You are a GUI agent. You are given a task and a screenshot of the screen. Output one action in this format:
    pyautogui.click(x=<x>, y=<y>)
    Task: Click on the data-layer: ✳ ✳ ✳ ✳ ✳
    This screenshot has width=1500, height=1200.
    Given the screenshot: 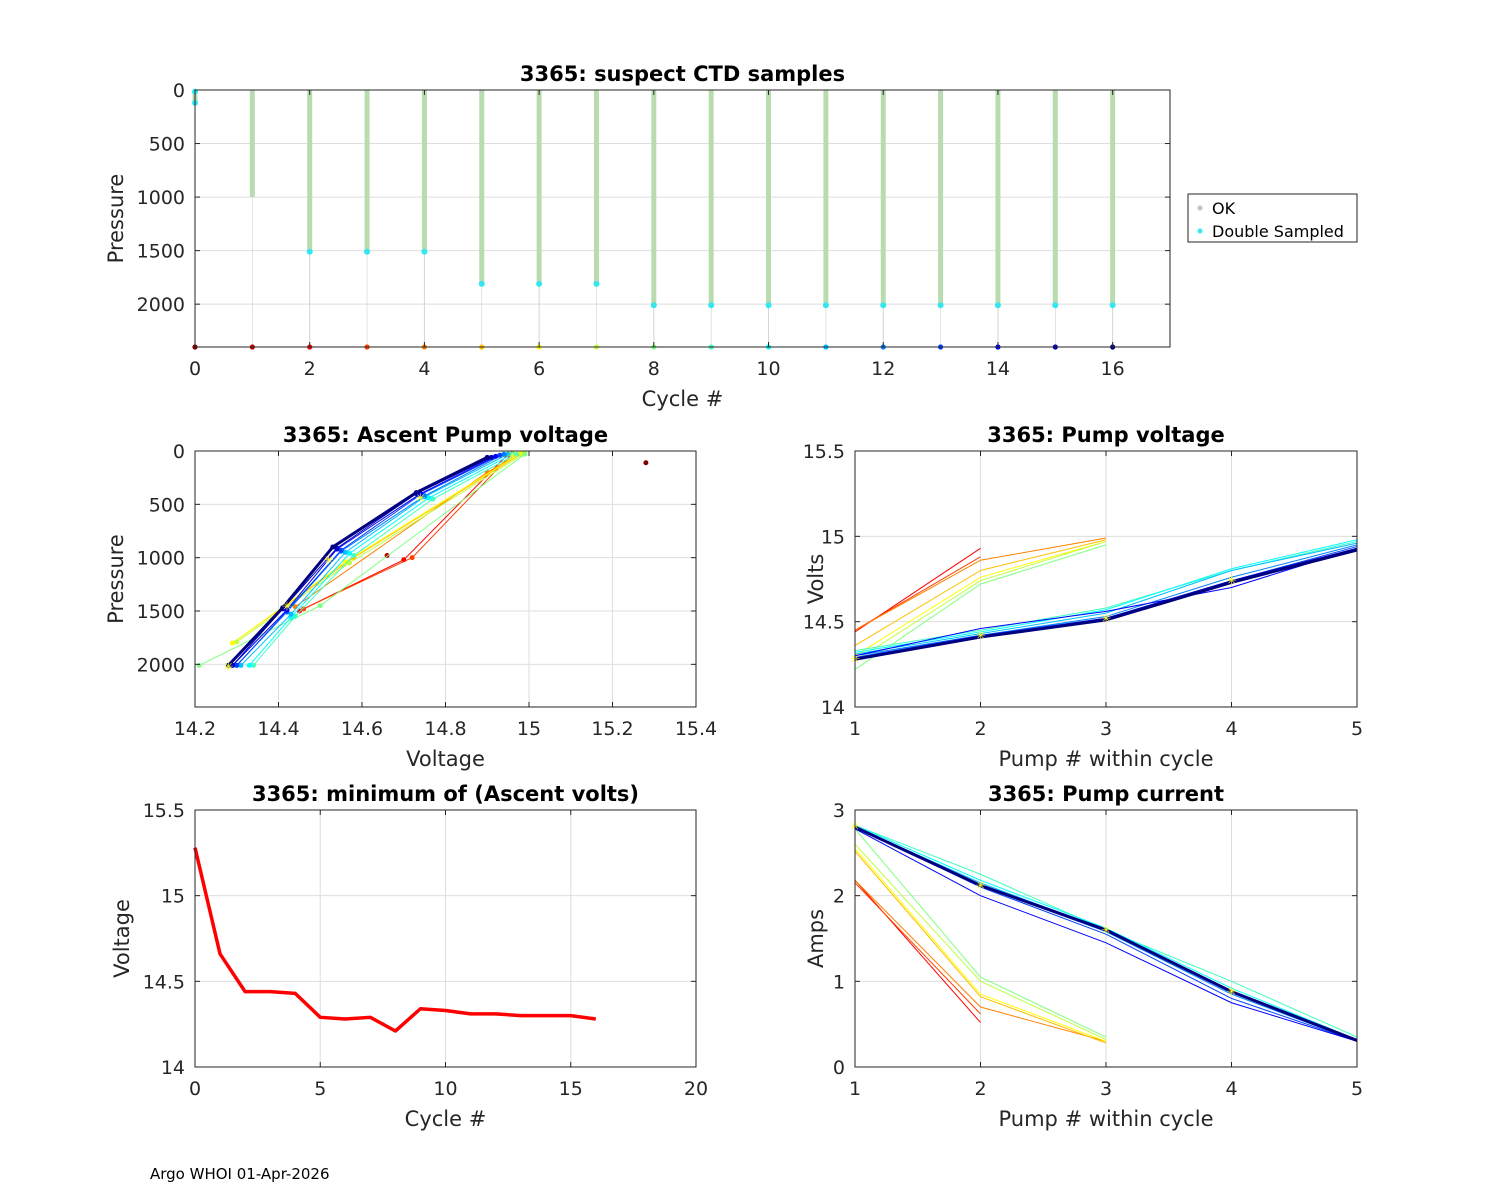 What is the action you would take?
    pyautogui.click(x=422, y=560)
    